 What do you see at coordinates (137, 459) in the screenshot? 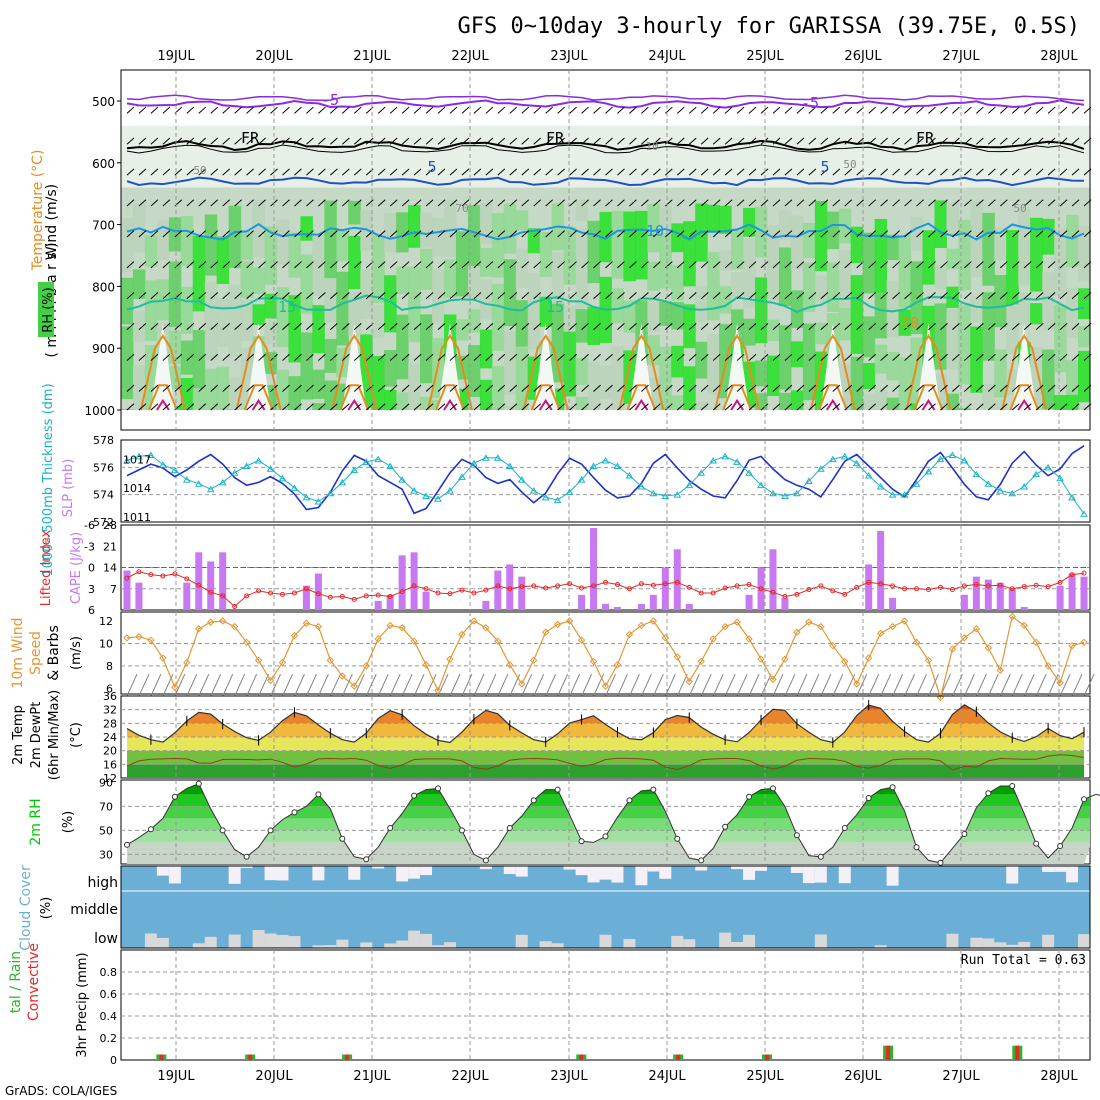
I see `slp-tick: 1017` at bounding box center [137, 459].